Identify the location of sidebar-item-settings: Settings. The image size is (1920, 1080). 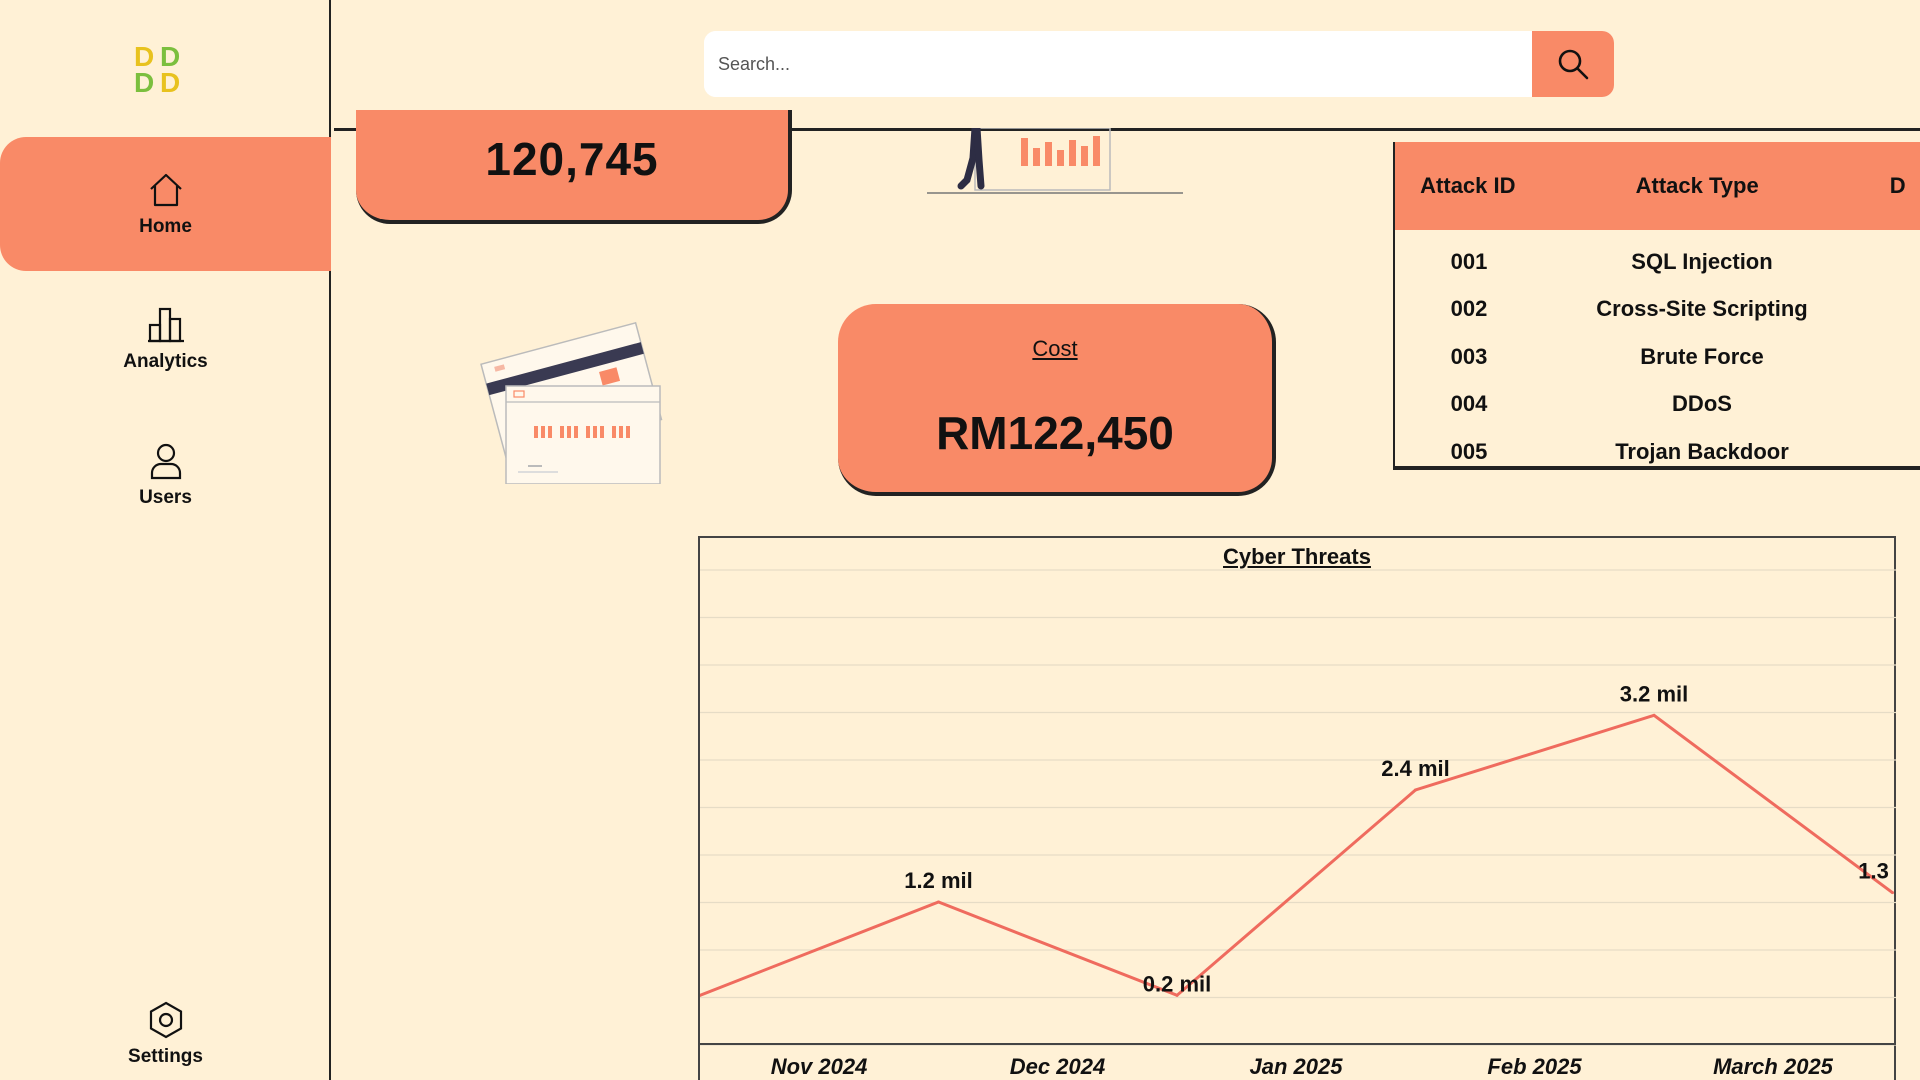
(165, 1023).